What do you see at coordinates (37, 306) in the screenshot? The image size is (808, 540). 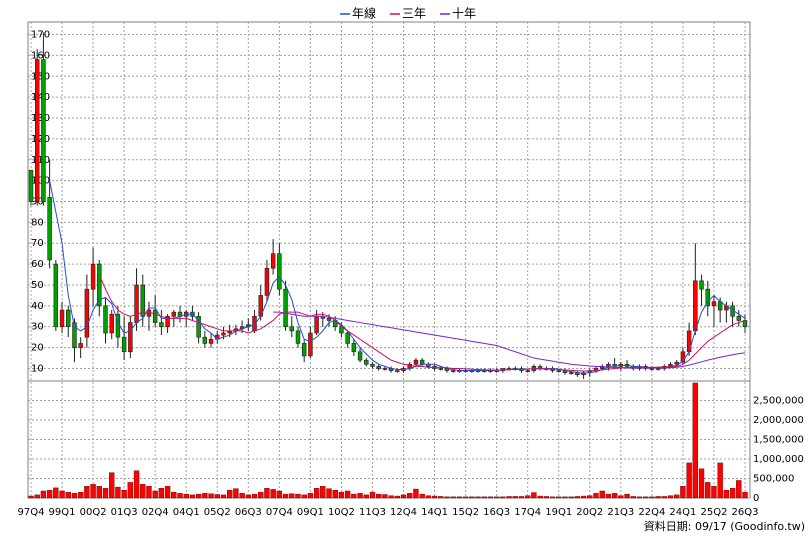 I see `y-tick-label: 40` at bounding box center [37, 306].